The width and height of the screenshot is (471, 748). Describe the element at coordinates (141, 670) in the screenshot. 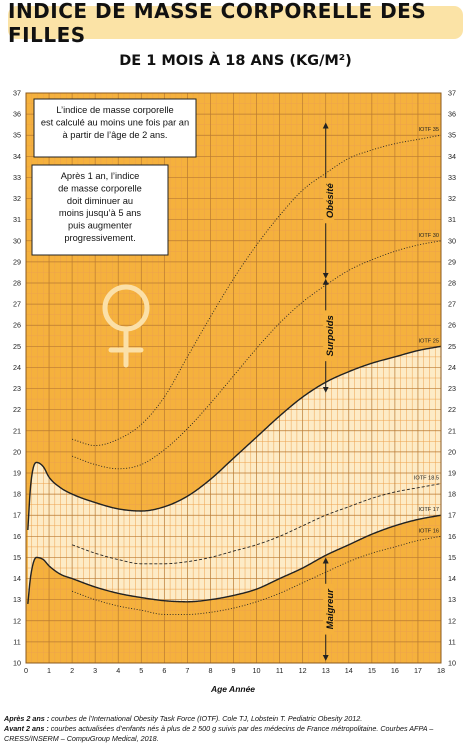

I see `x-tick: 5` at that location.